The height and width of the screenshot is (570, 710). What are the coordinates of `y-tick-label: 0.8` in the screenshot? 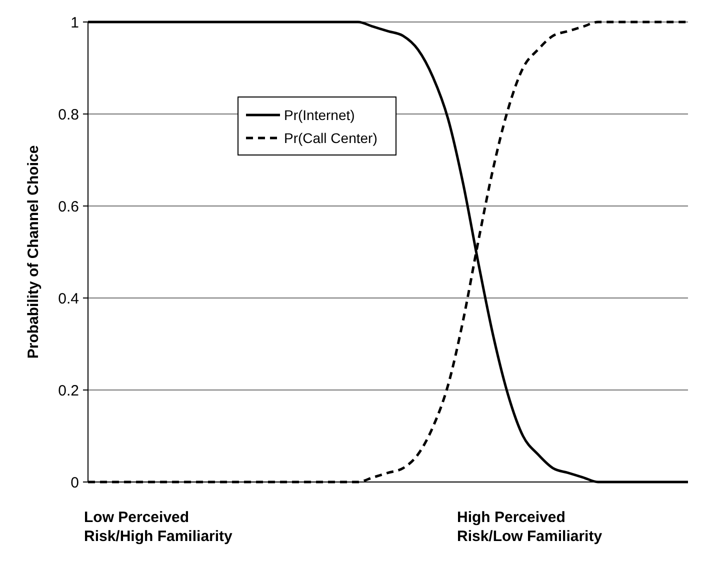 It's located at (68, 115).